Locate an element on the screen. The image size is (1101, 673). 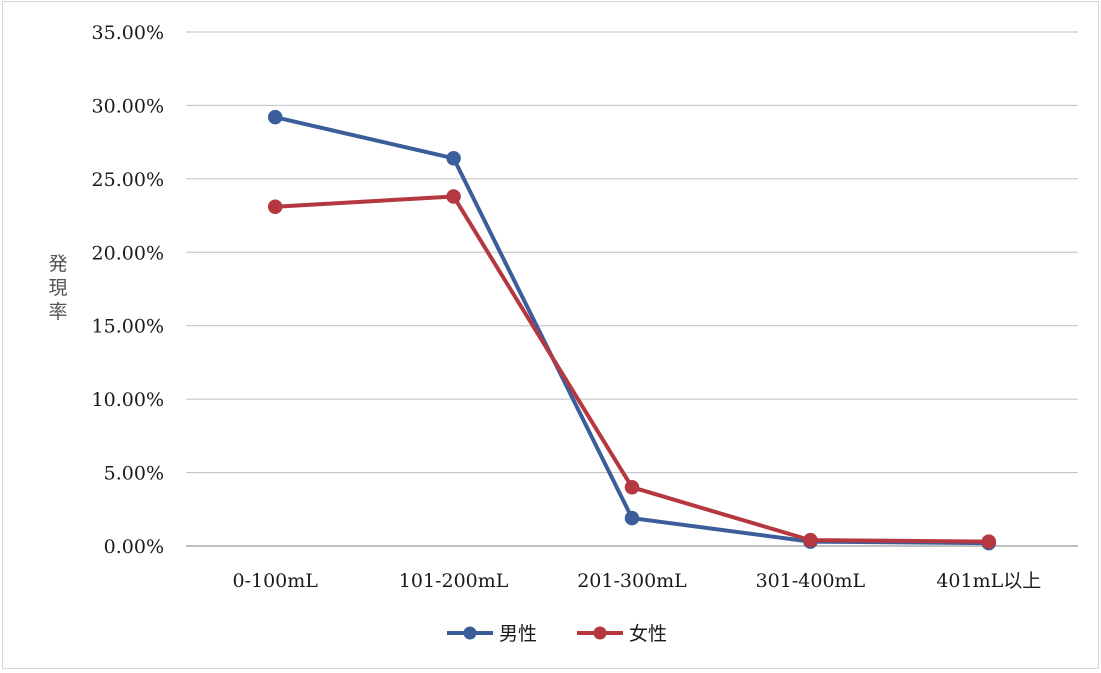
x-tick-label: 401mL以上 is located at coordinates (988, 581).